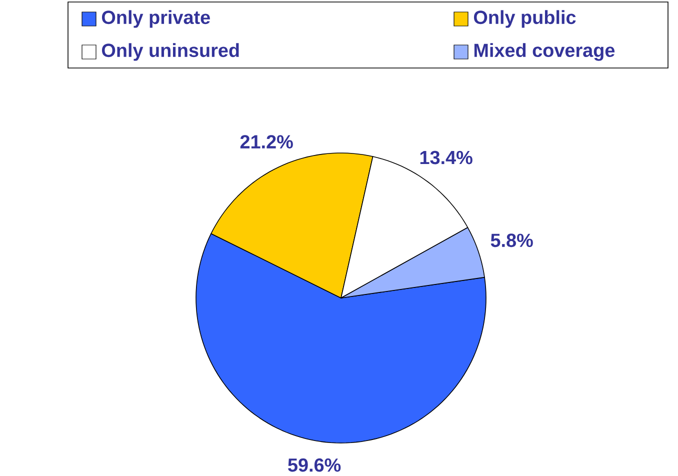 The image size is (678, 476). Describe the element at coordinates (314, 465) in the screenshot. I see `data-label: 59.6%` at that location.